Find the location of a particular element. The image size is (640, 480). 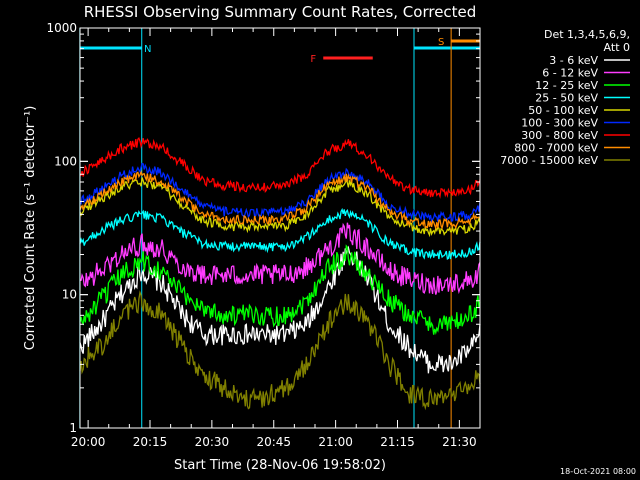

y-tick-label: 1 is located at coordinates (73, 428).